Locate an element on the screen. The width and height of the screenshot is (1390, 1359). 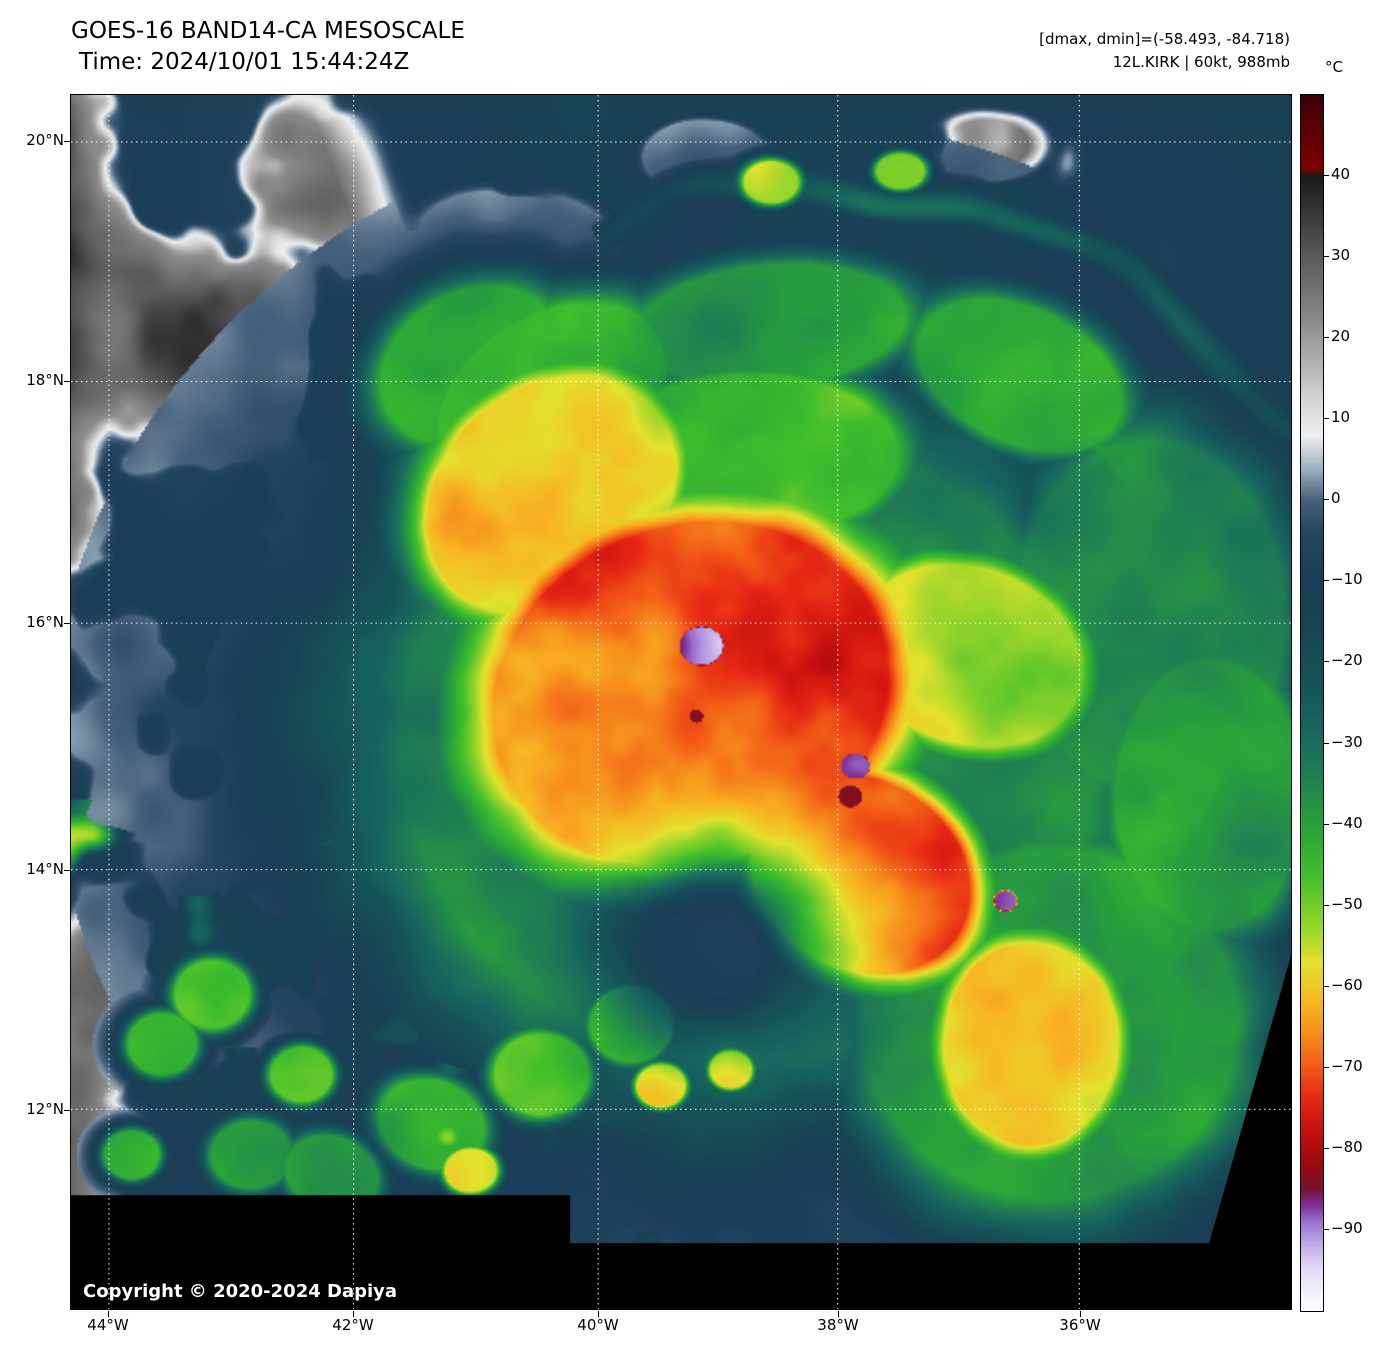
colorbar-tick-label: −80 is located at coordinates (1347, 1146).